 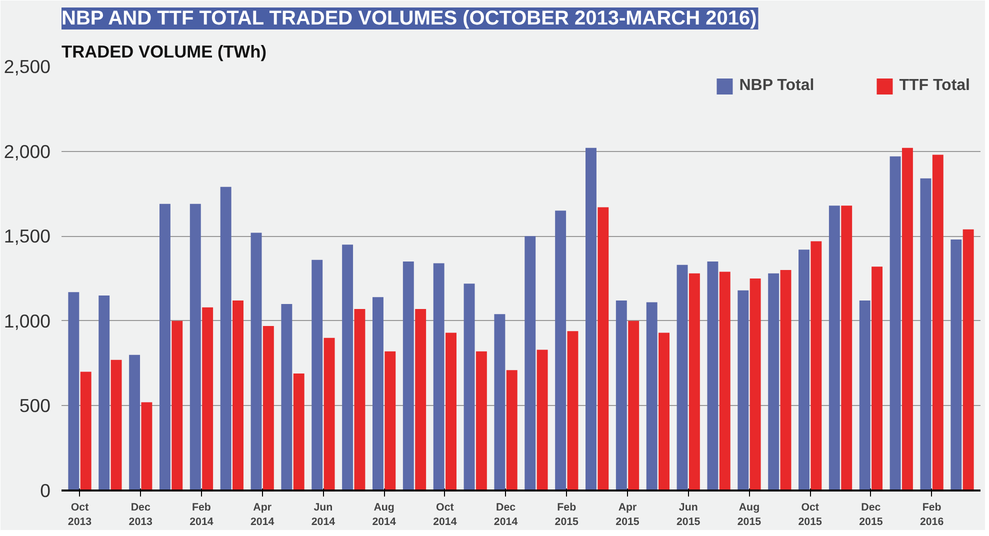 What do you see at coordinates (871, 515) in the screenshot?
I see `x-tick-label: Dec 2015` at bounding box center [871, 515].